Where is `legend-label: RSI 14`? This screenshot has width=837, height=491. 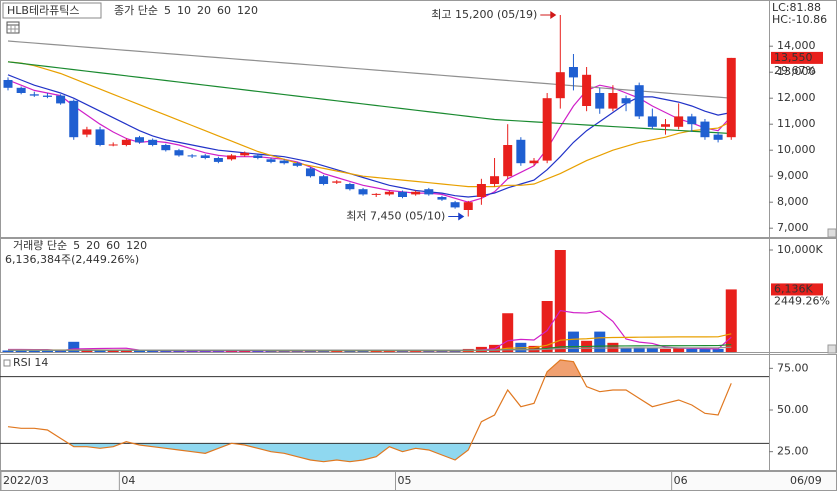
legend-label: RSI 14 is located at coordinates (30, 362).